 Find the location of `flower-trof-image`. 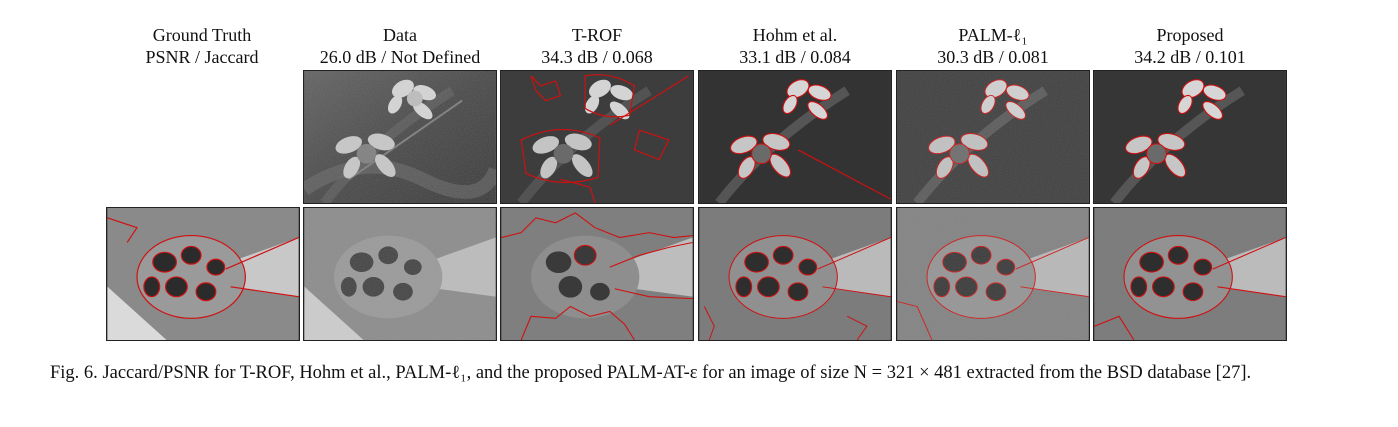

flower-trof-image is located at coordinates (597, 137).